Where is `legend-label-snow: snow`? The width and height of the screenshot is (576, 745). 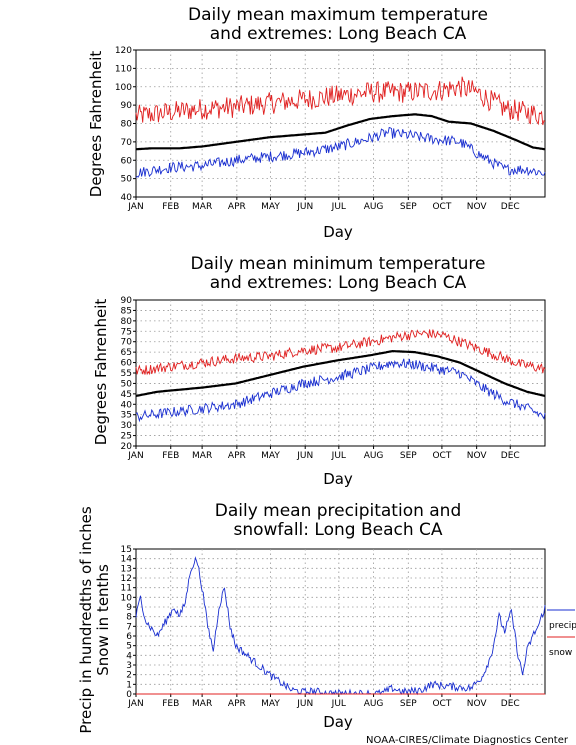
legend-label-snow: snow is located at coordinates (560, 653).